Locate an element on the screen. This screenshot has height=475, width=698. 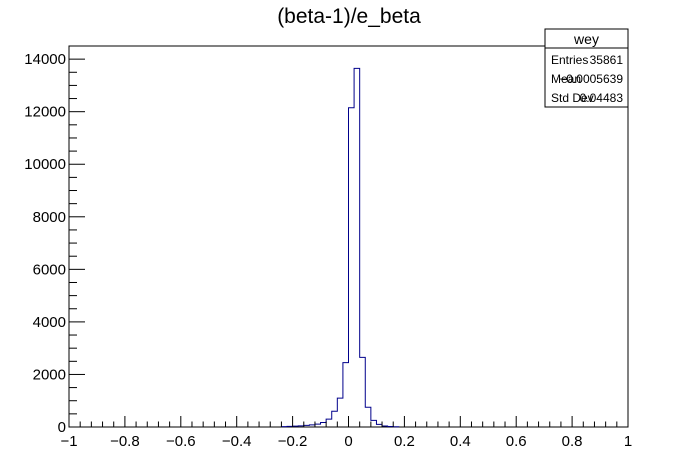
y-tick-label: 0 is located at coordinates (62, 427).